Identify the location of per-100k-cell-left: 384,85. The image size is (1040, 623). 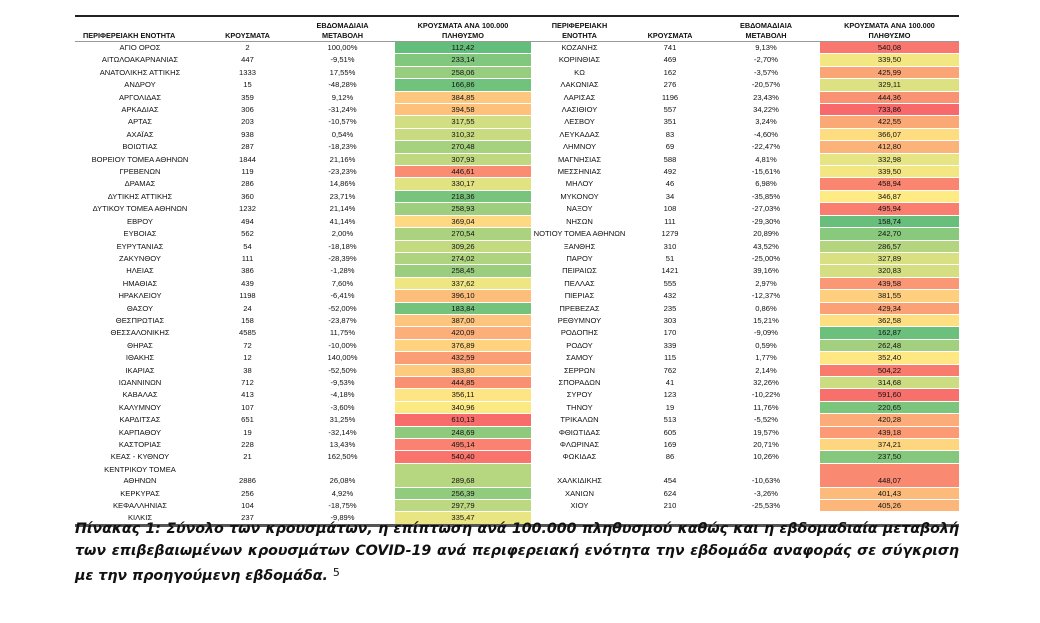
(463, 98).